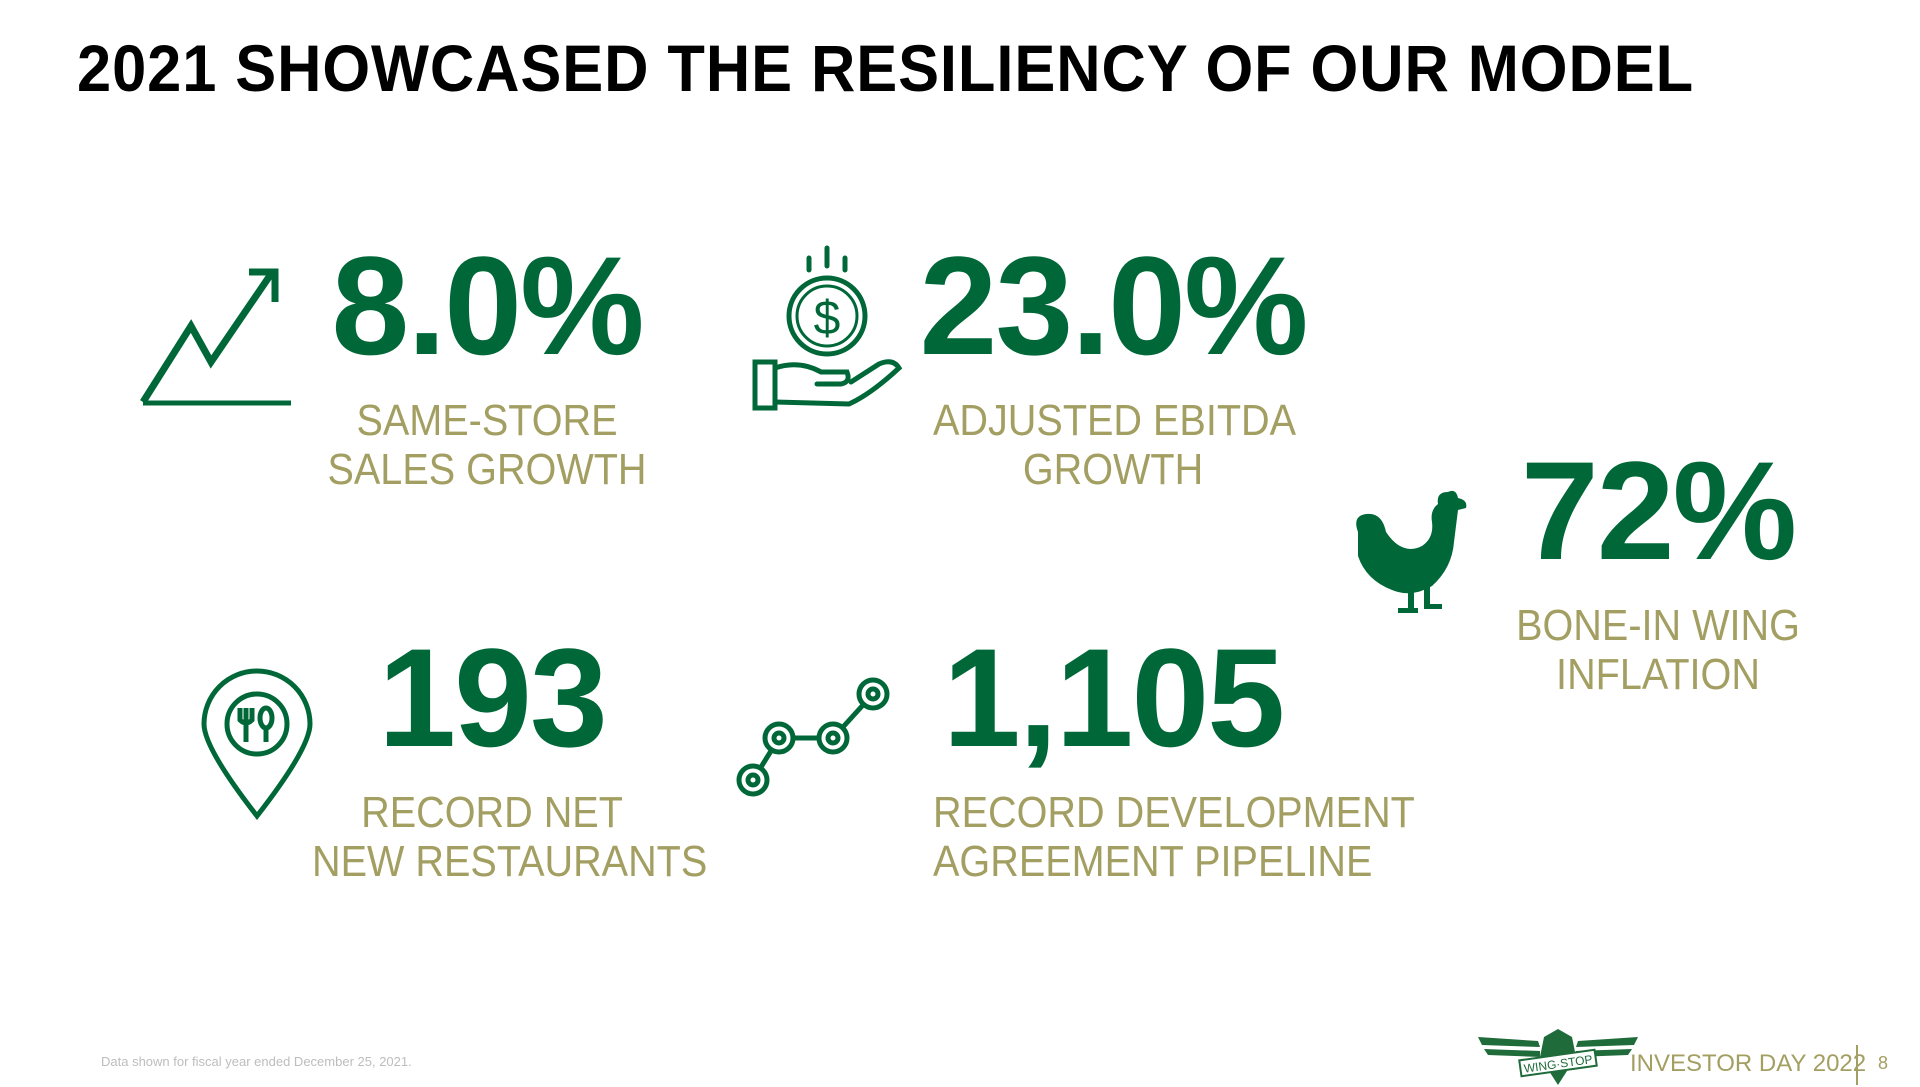  I want to click on metric-label-line2: SALES GROWTH, so click(487, 469).